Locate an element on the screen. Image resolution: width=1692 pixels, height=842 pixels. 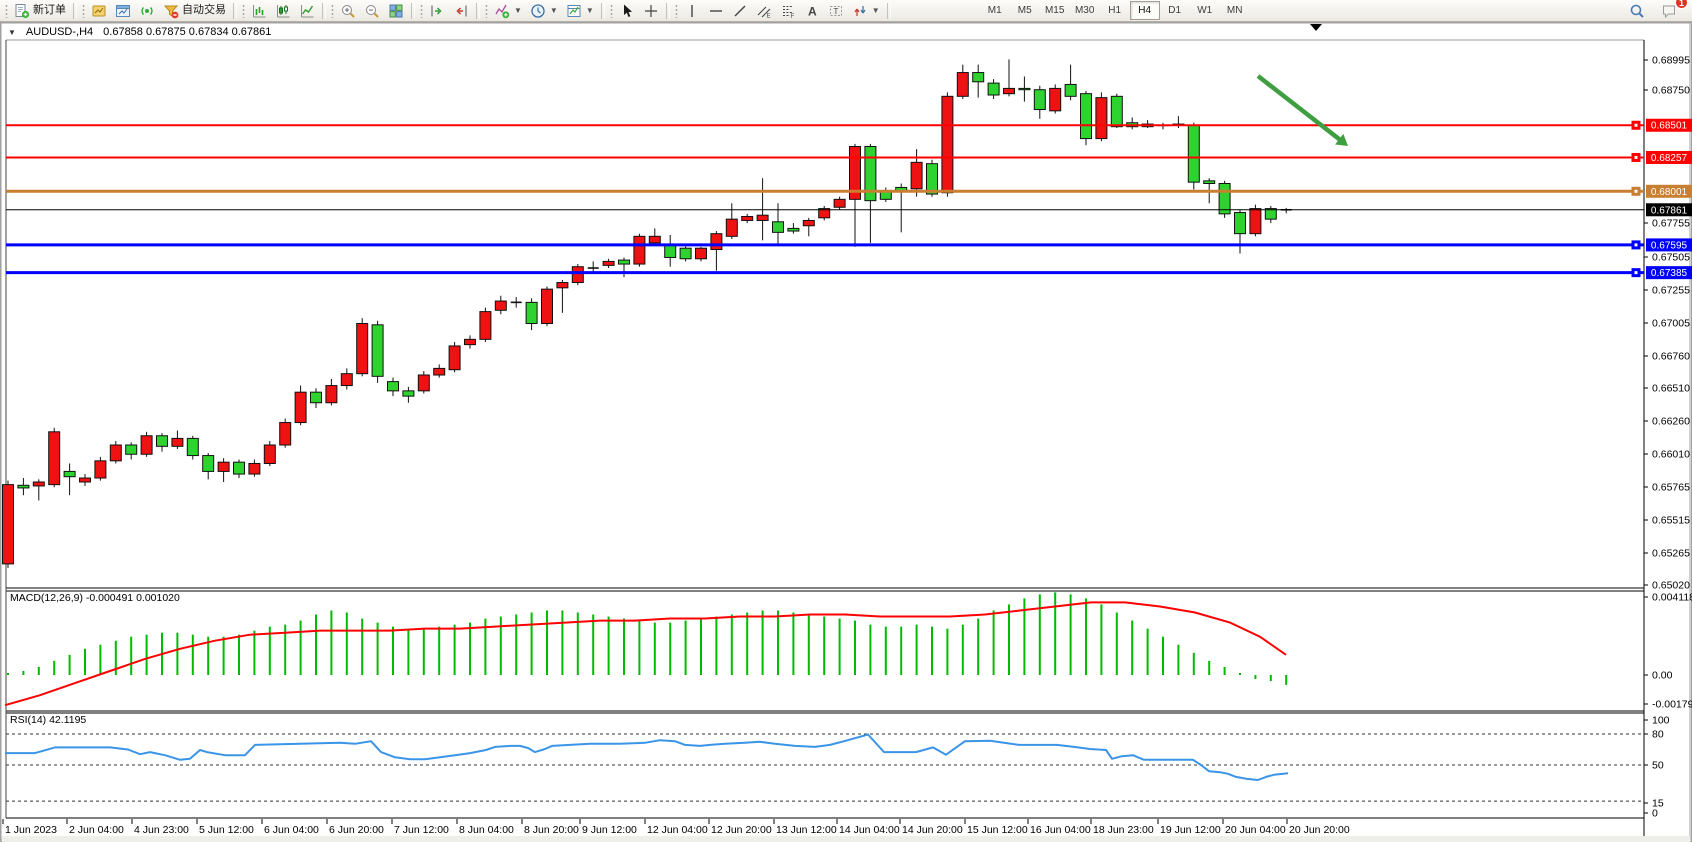
timeframe-m5: M5 is located at coordinates (1024, 10).